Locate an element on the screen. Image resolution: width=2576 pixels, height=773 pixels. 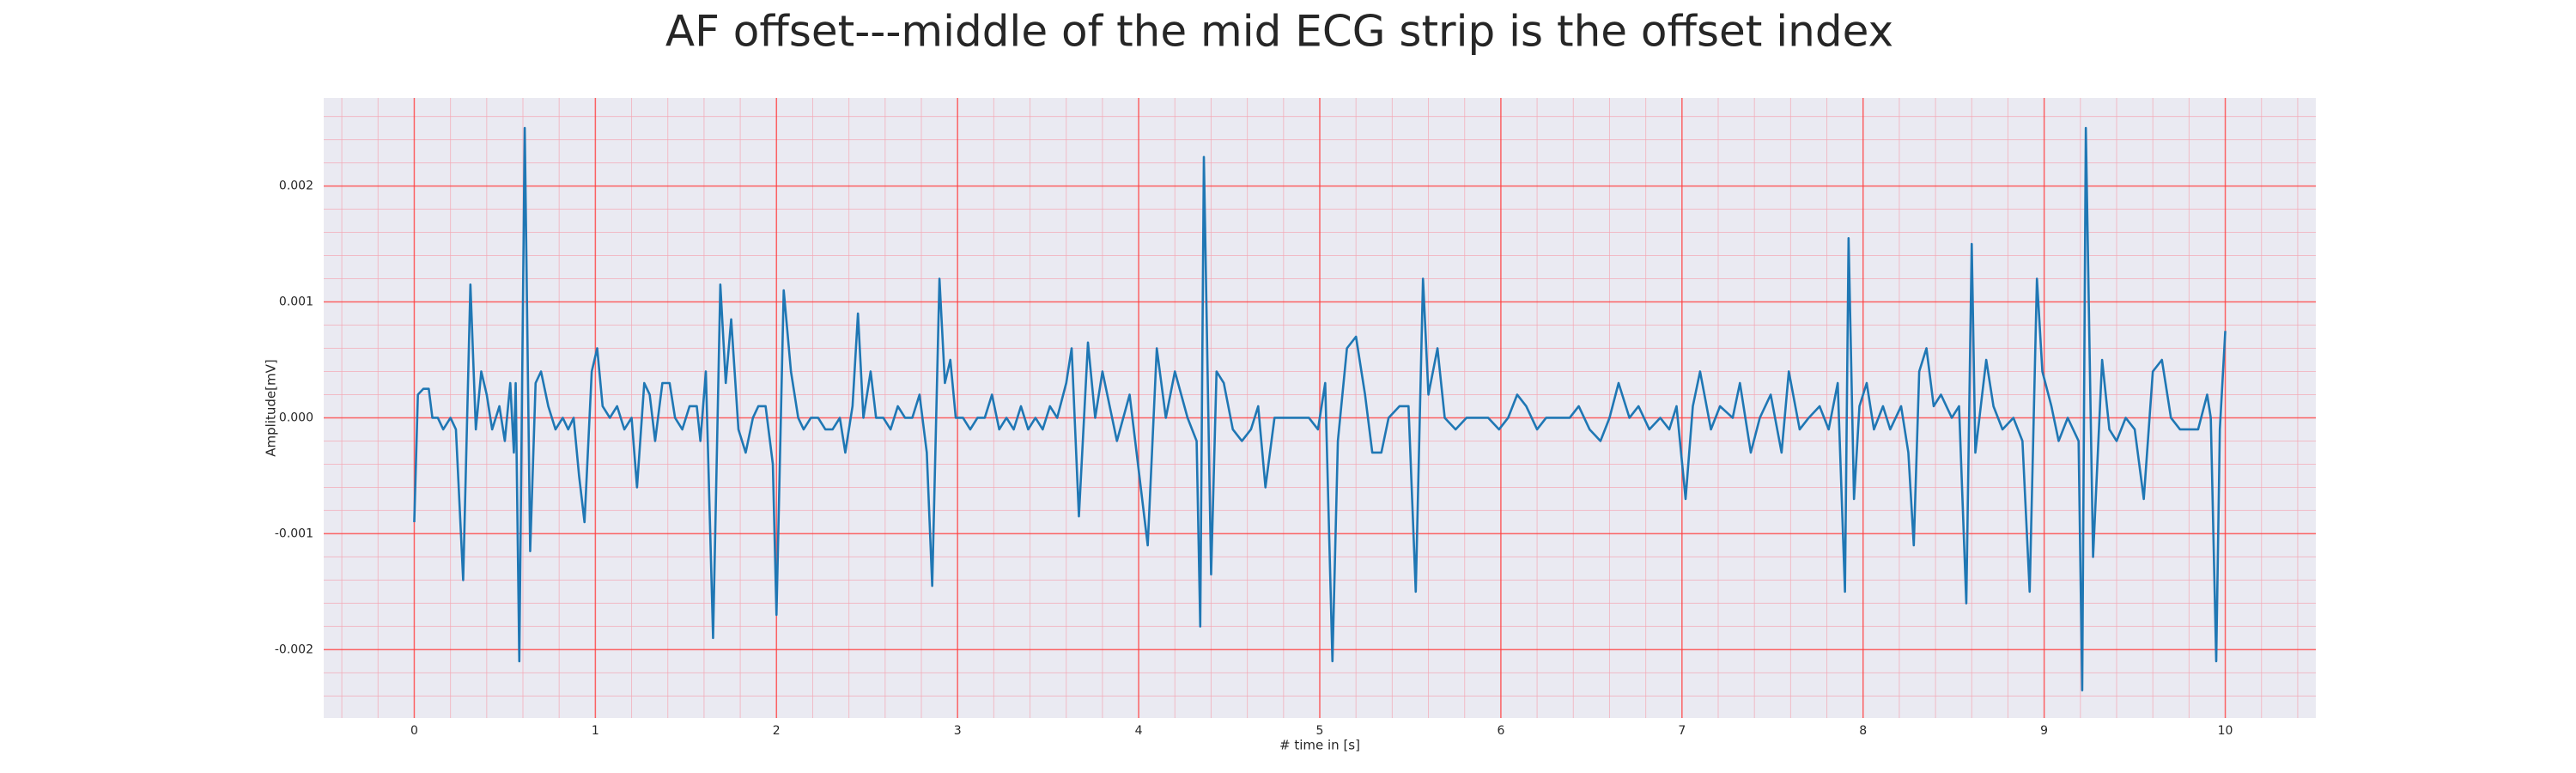
x-tick-label: 7 is located at coordinates (1682, 731).